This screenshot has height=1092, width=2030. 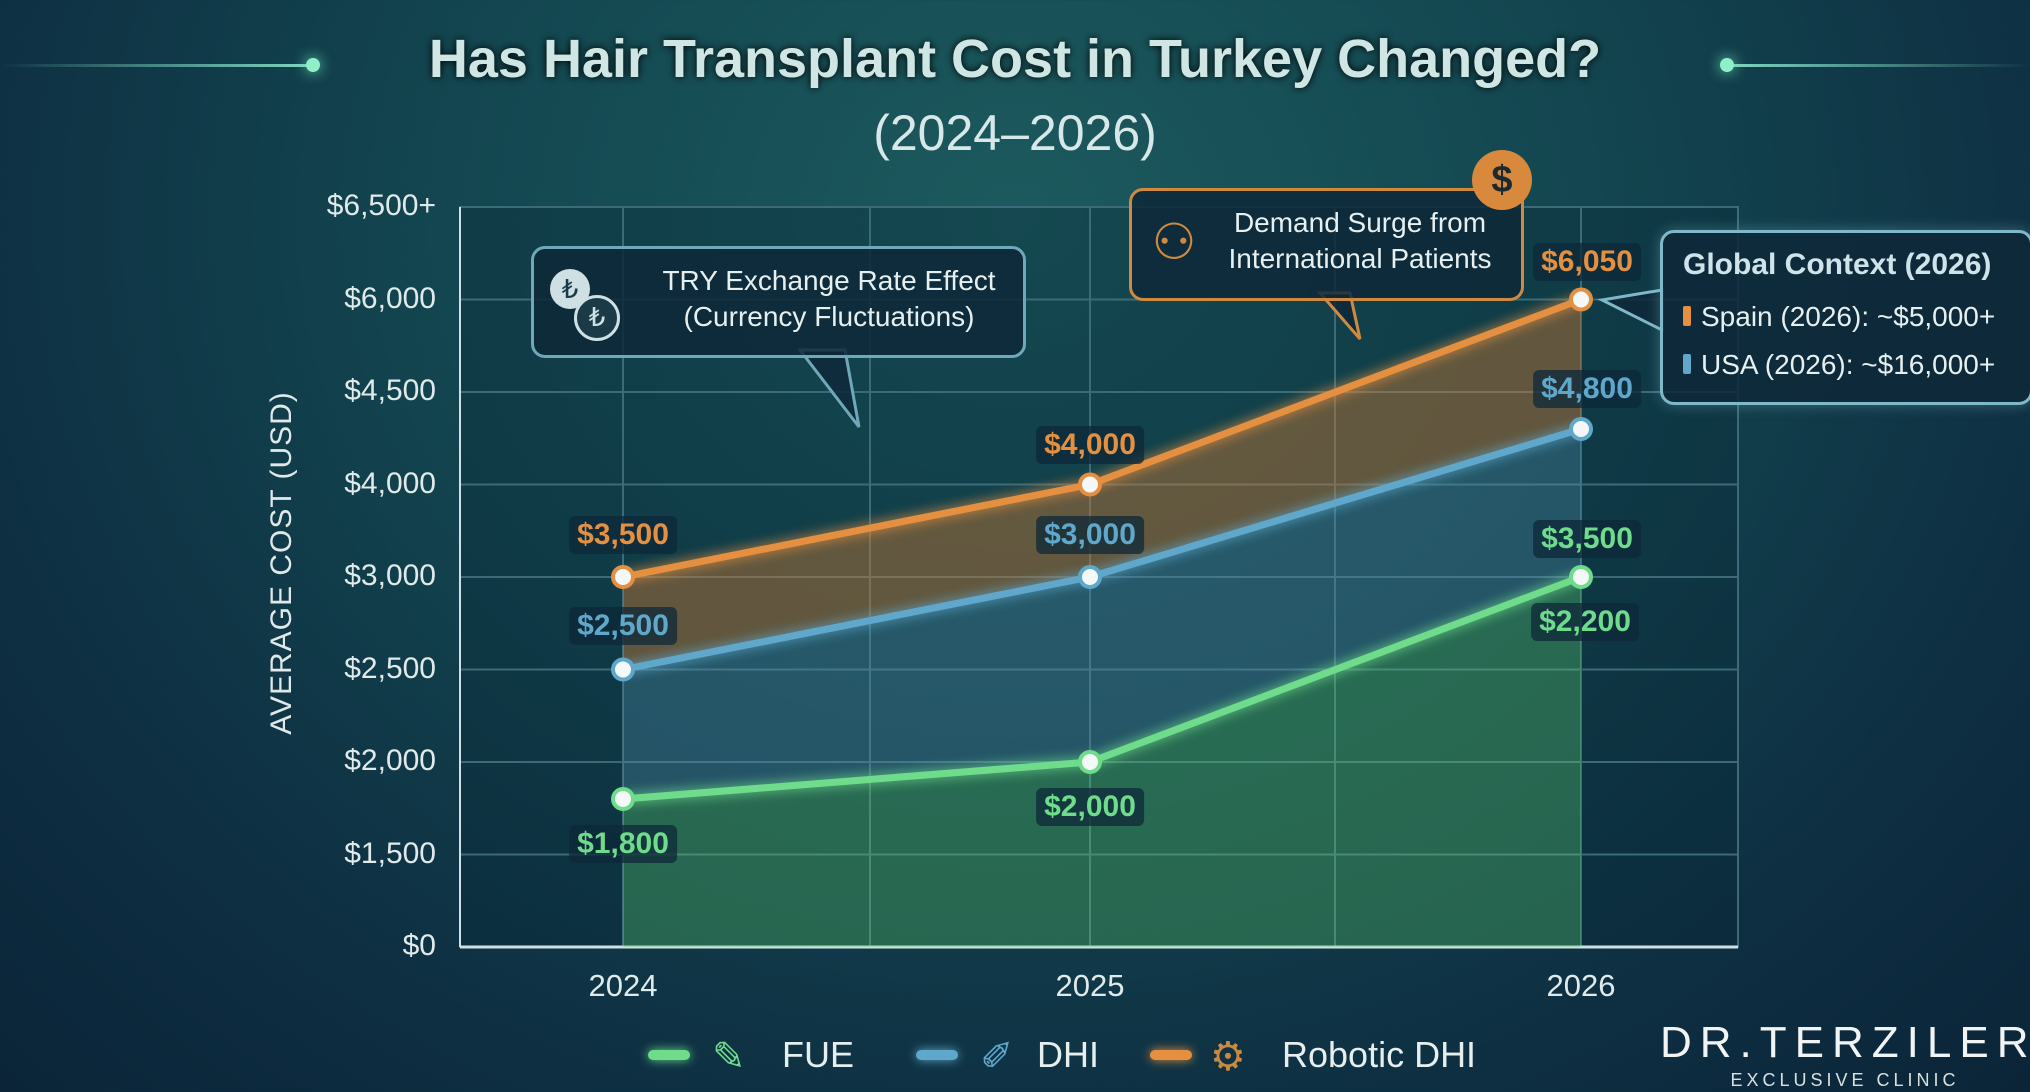 I want to click on legend-label-dhi: DHI, so click(x=1068, y=1054).